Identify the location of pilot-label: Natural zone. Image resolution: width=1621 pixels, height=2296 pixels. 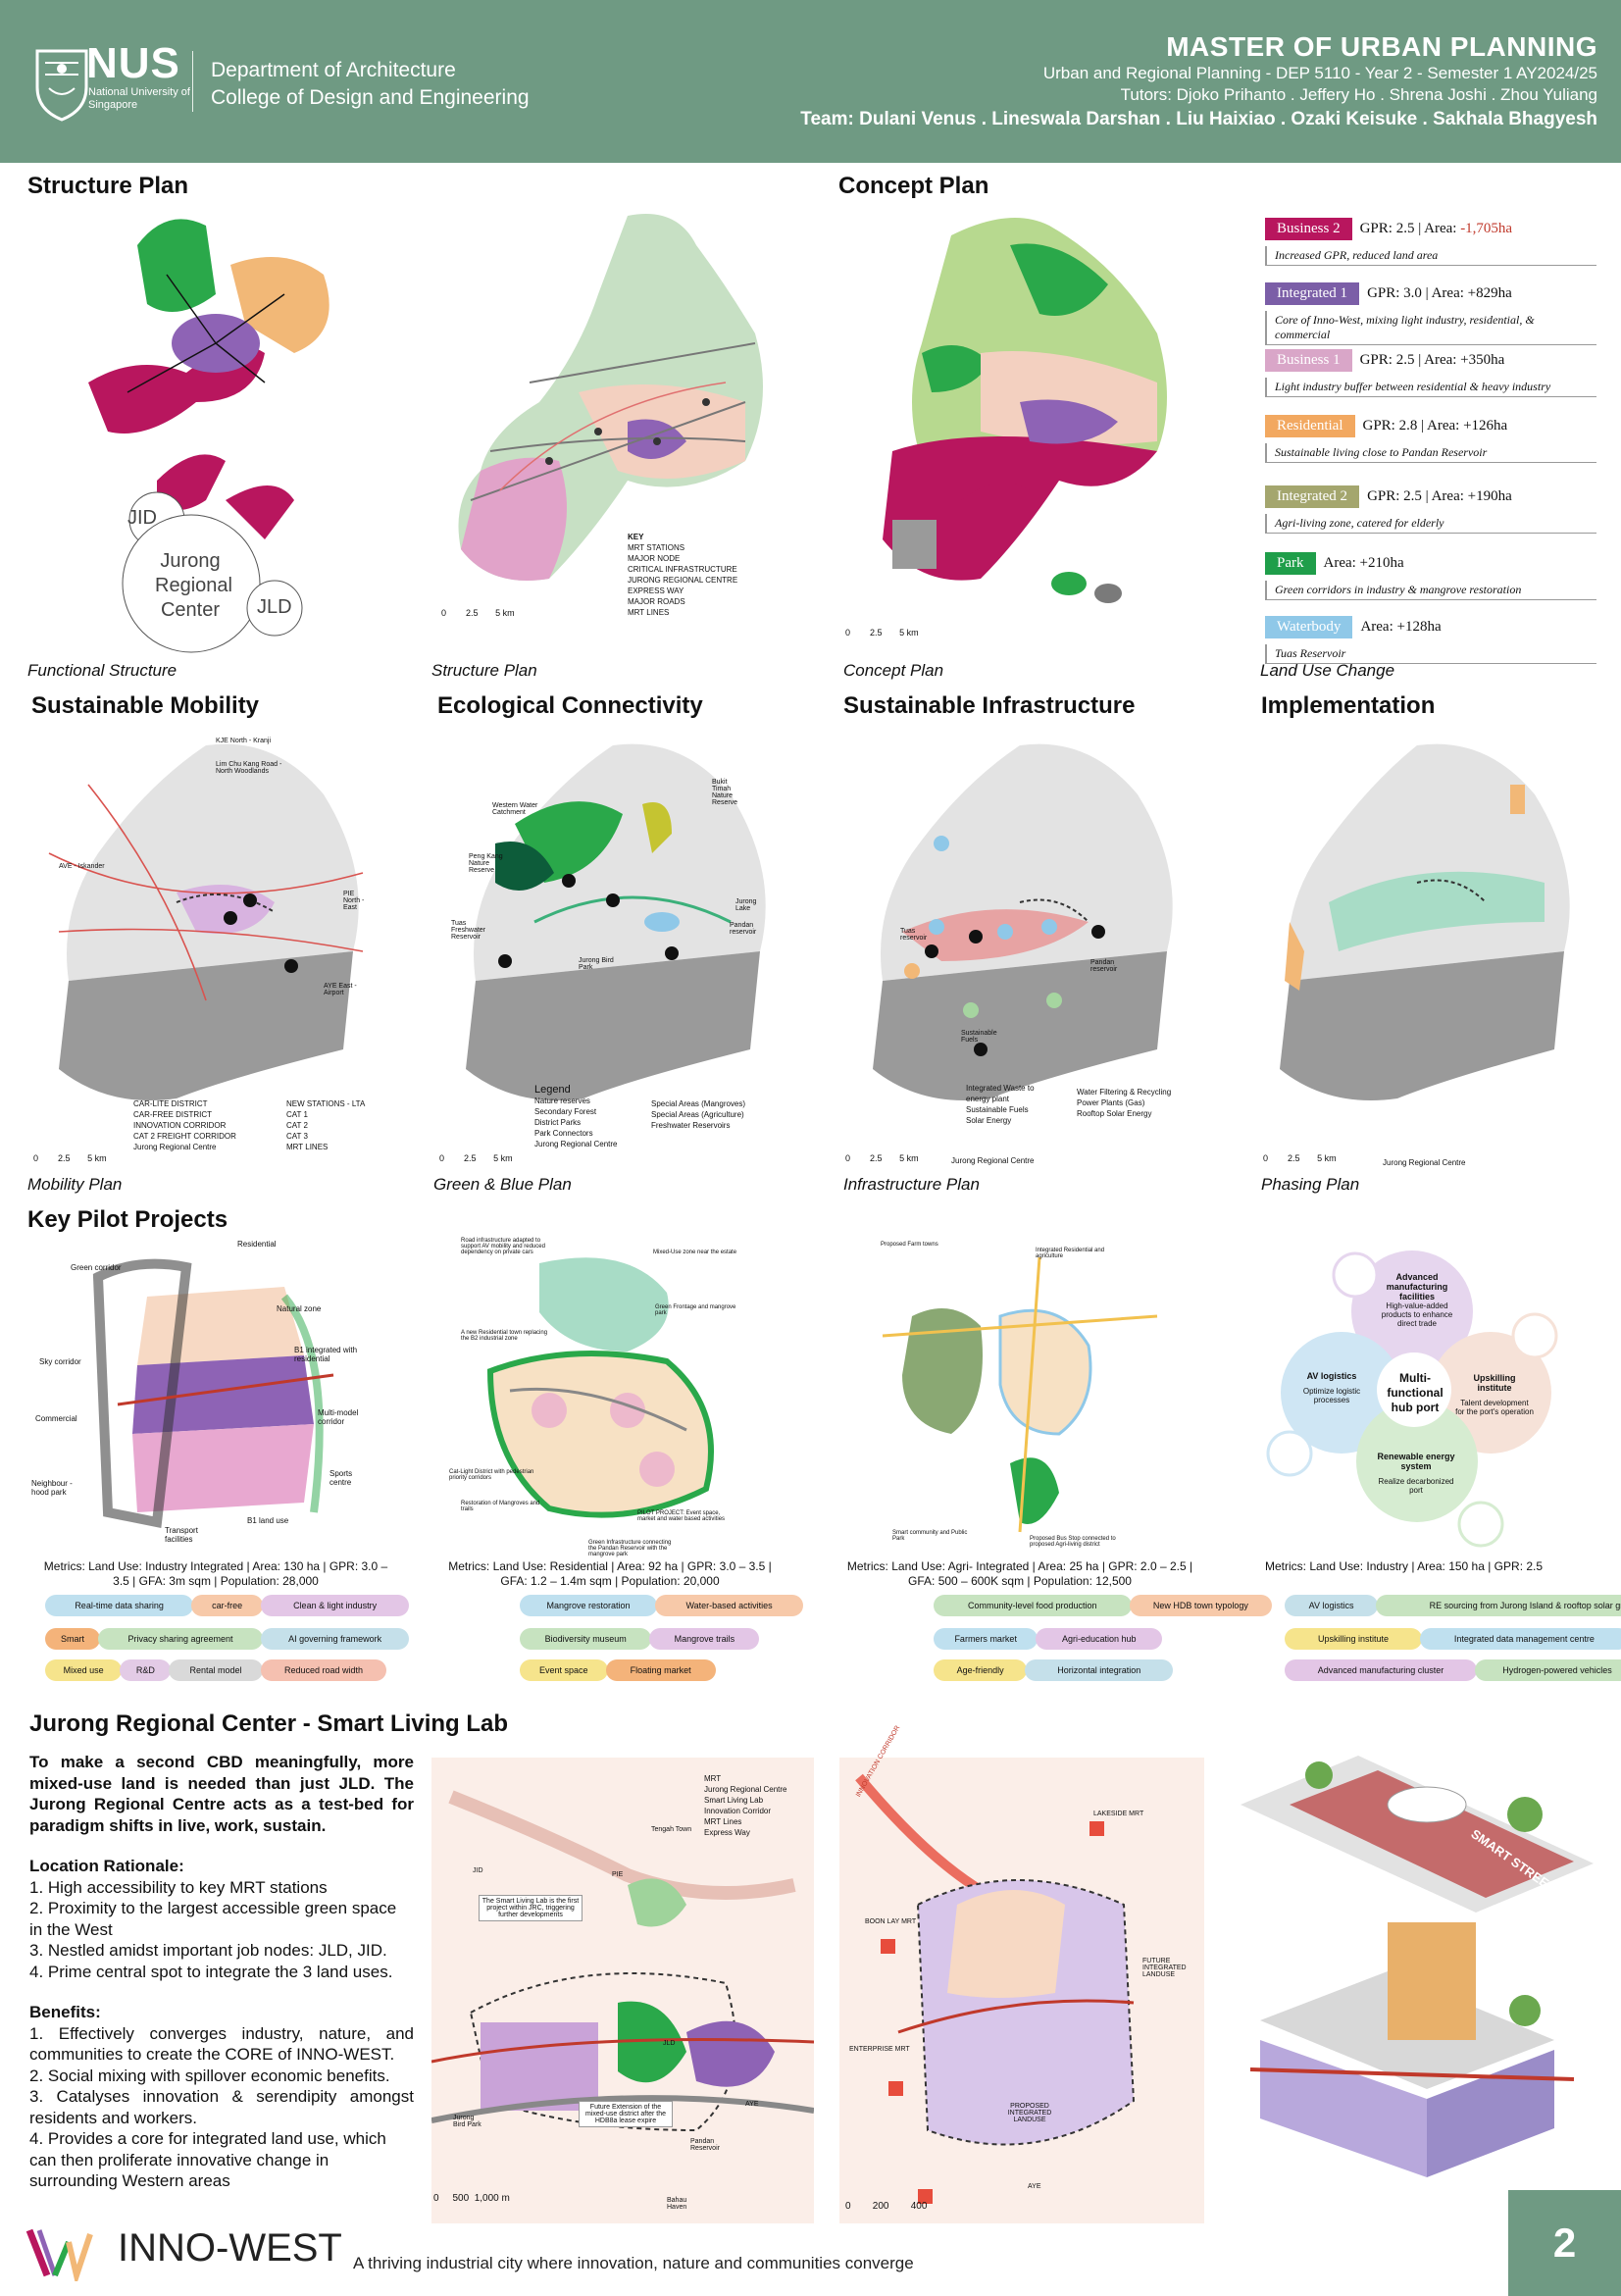
(299, 1308).